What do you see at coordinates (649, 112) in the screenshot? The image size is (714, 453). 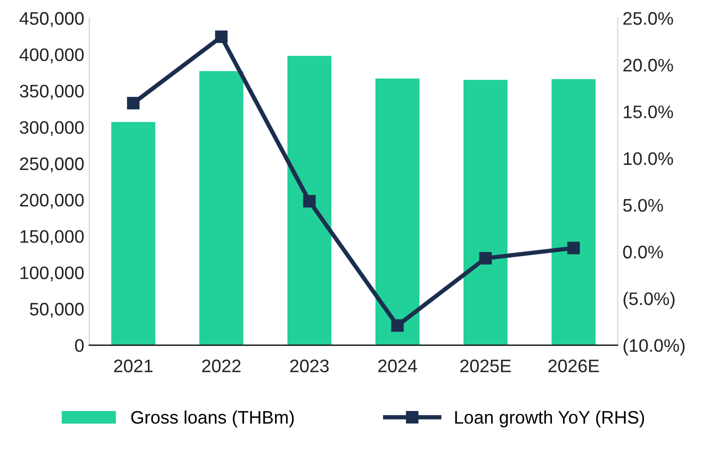 I see `y2-tick-label: 15.0%` at bounding box center [649, 112].